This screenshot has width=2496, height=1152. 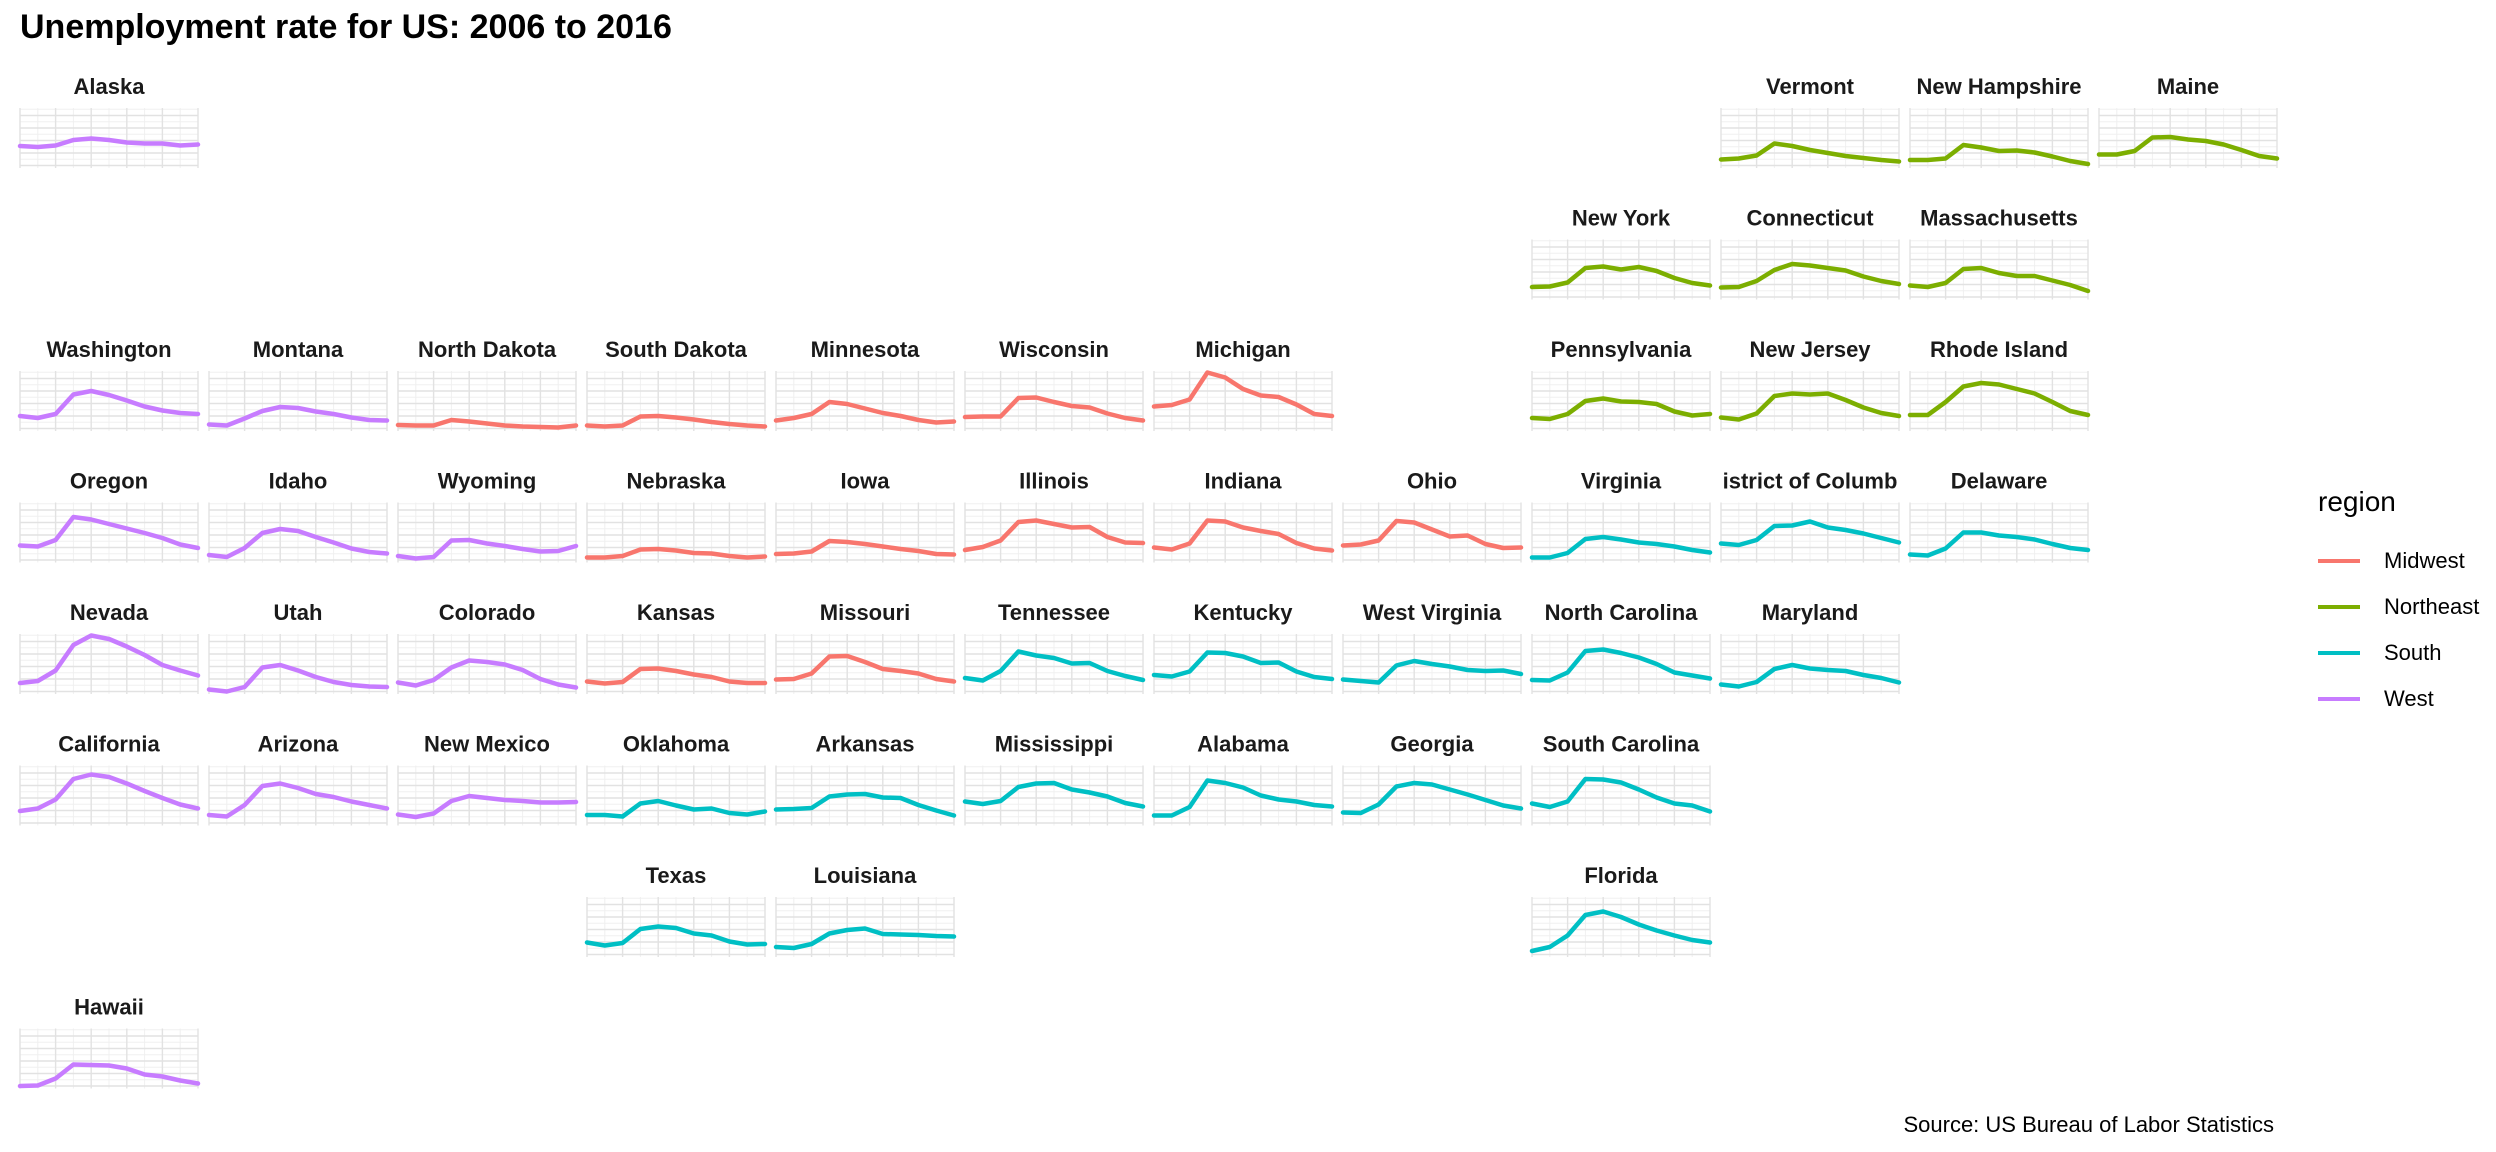 I want to click on panel-title: Maryland, so click(x=1810, y=612).